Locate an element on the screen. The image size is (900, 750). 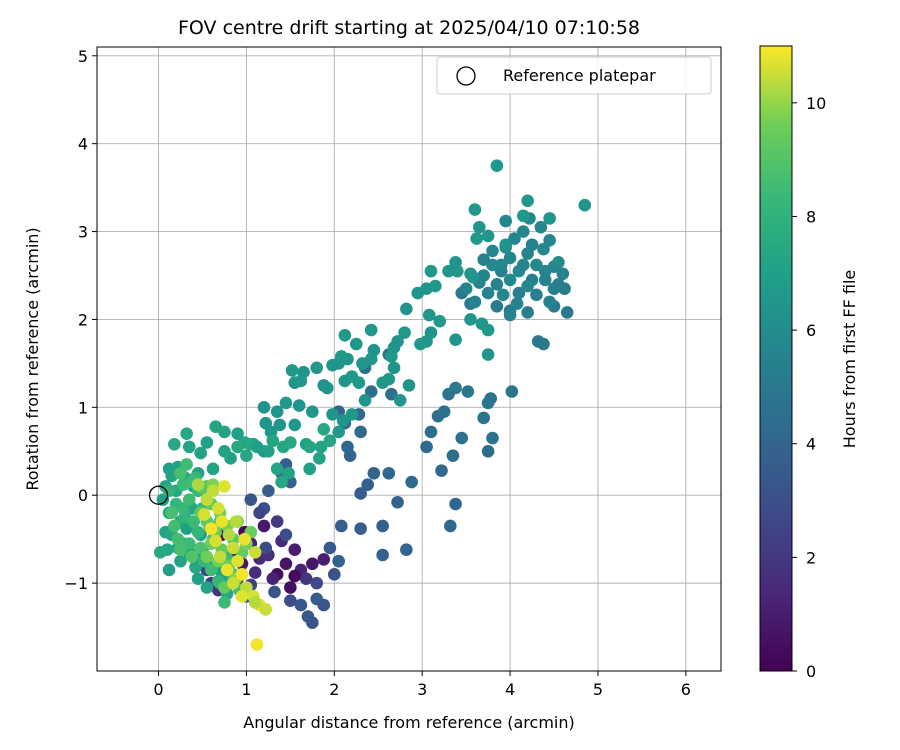
colorbar-tick-label: 8 is located at coordinates (811, 216).